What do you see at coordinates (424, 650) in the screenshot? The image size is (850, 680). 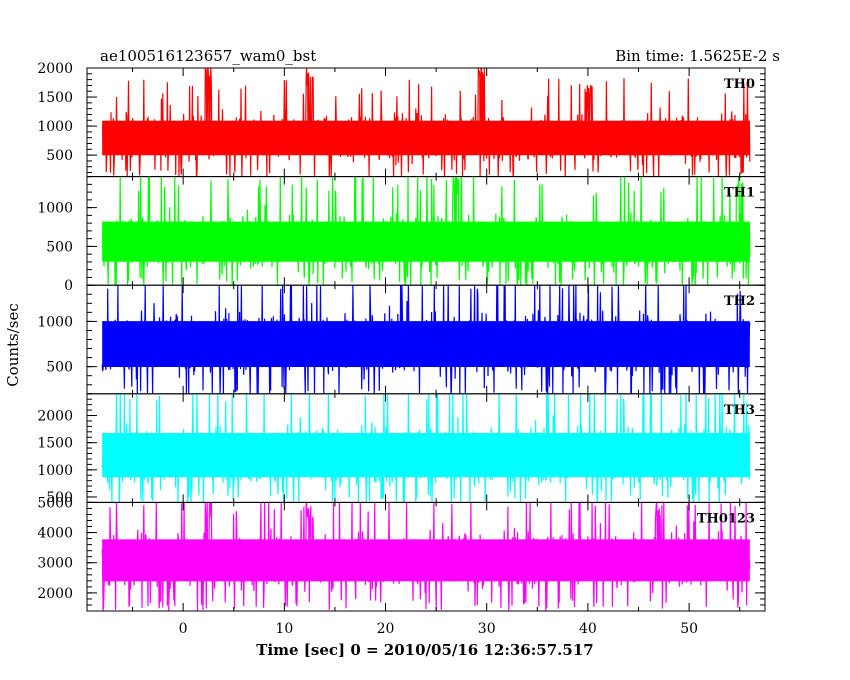 I see `x-axis-label: Time [sec] 0 = 2010/05/16 12:36:57.517` at bounding box center [424, 650].